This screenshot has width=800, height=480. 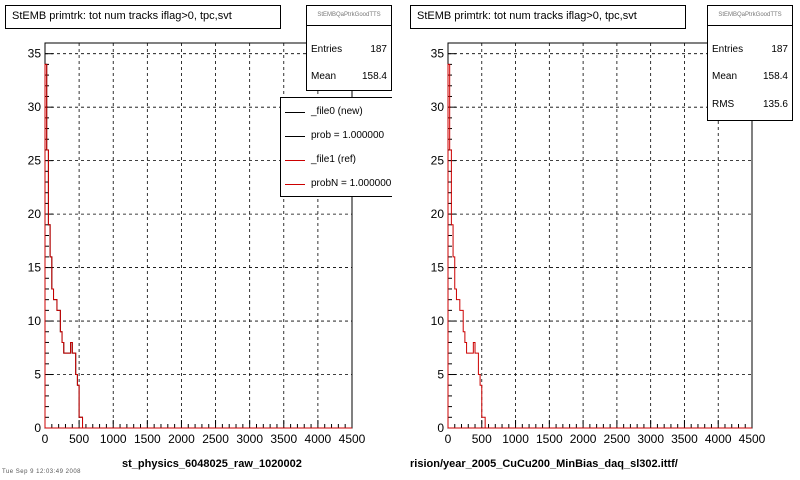 What do you see at coordinates (35, 214) in the screenshot?
I see `left-y-tick-label: 20` at bounding box center [35, 214].